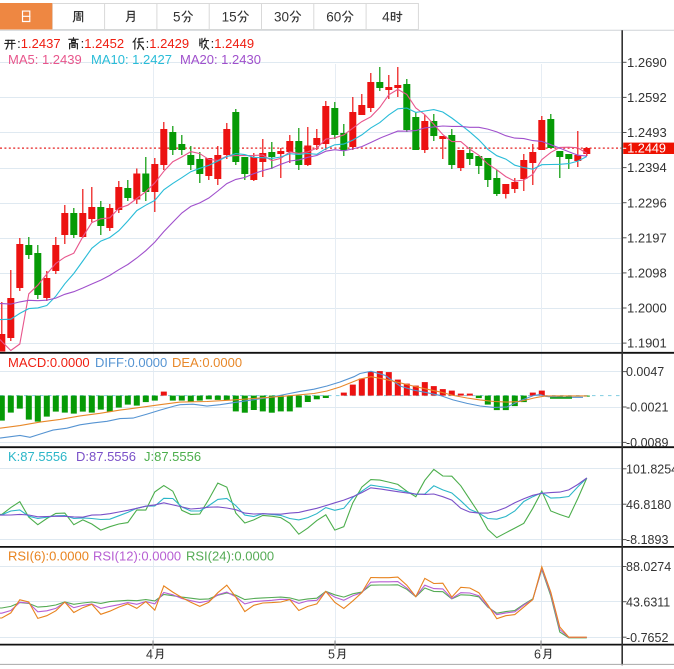  Describe the element at coordinates (647, 62) in the screenshot. I see `svg-text: 1.2690` at that location.